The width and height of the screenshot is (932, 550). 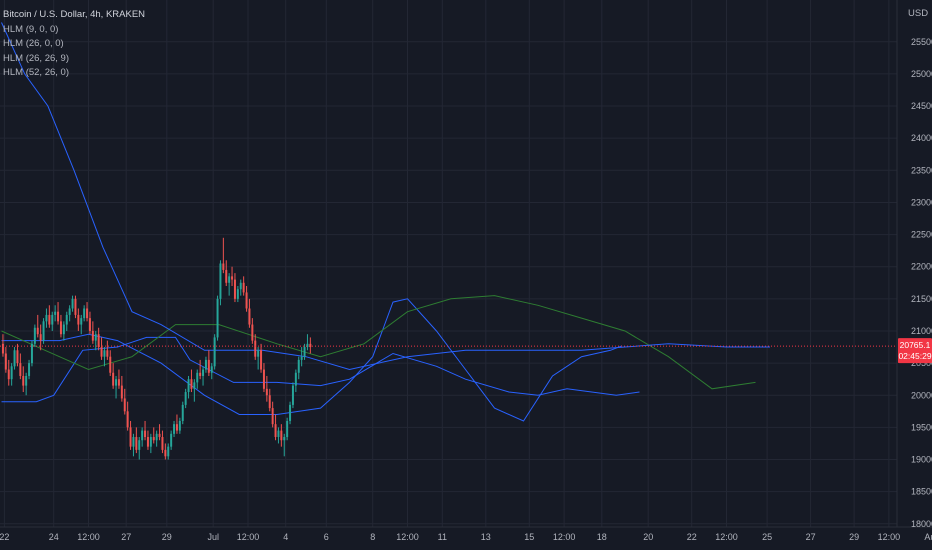 I want to click on indicator-line, so click(x=320, y=369).